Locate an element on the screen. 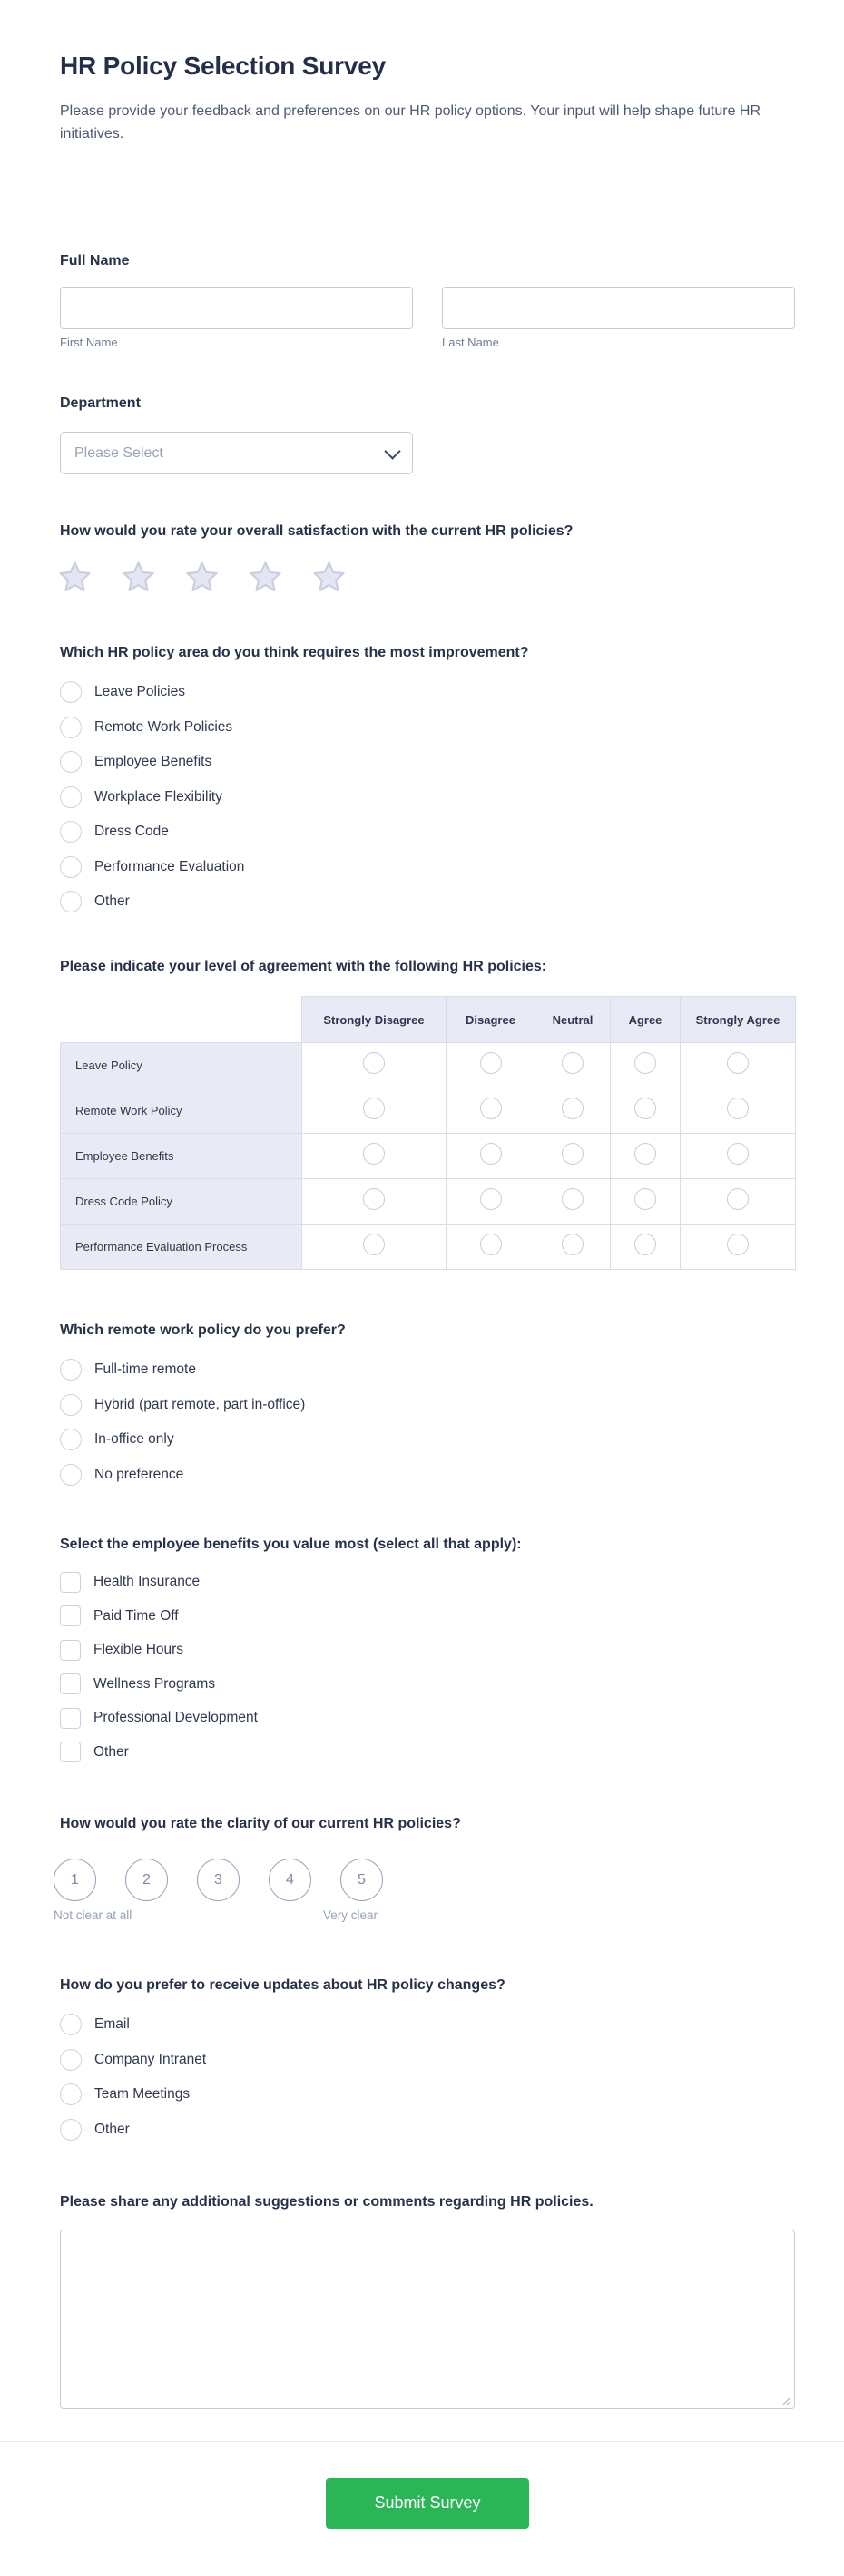 The image size is (844, 2576). scale-option-5: 5 is located at coordinates (361, 1880).